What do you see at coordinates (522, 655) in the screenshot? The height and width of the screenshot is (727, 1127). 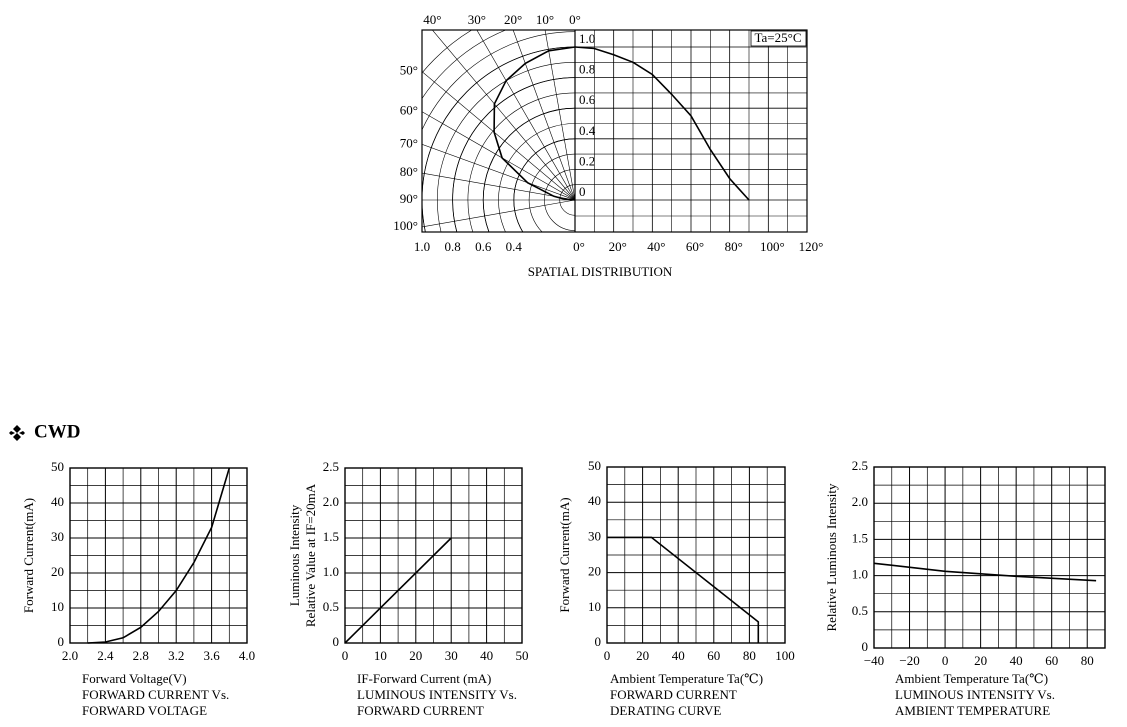 I see `x-tick-label: 50` at bounding box center [522, 655].